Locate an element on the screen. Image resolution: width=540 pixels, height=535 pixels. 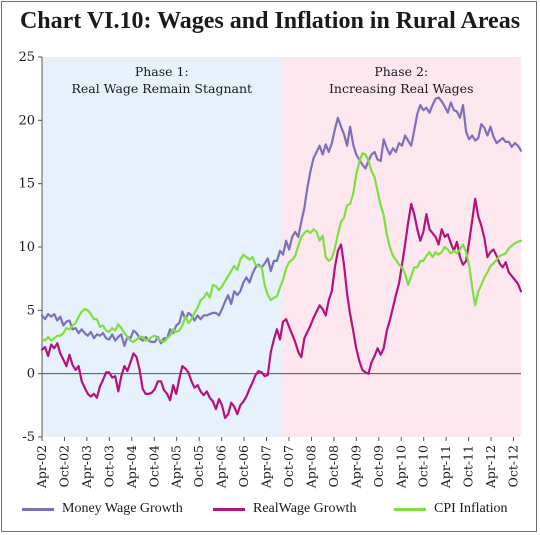
x-tick-label: Oct-02 is located at coordinates (63, 466).